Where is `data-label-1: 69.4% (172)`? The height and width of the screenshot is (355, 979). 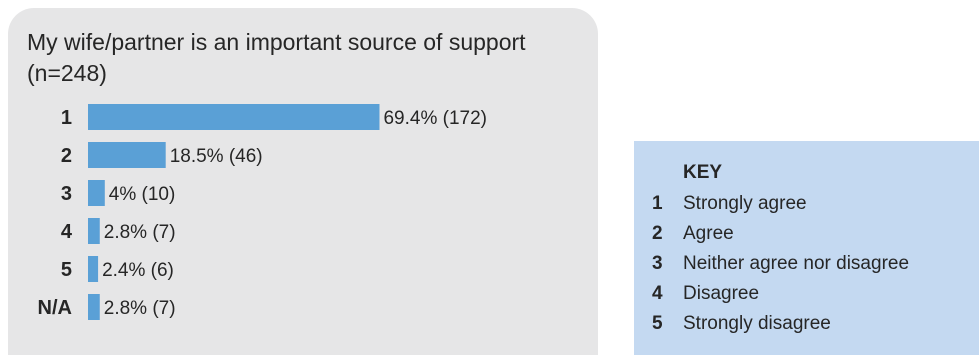 data-label-1: 69.4% (172) is located at coordinates (435, 118).